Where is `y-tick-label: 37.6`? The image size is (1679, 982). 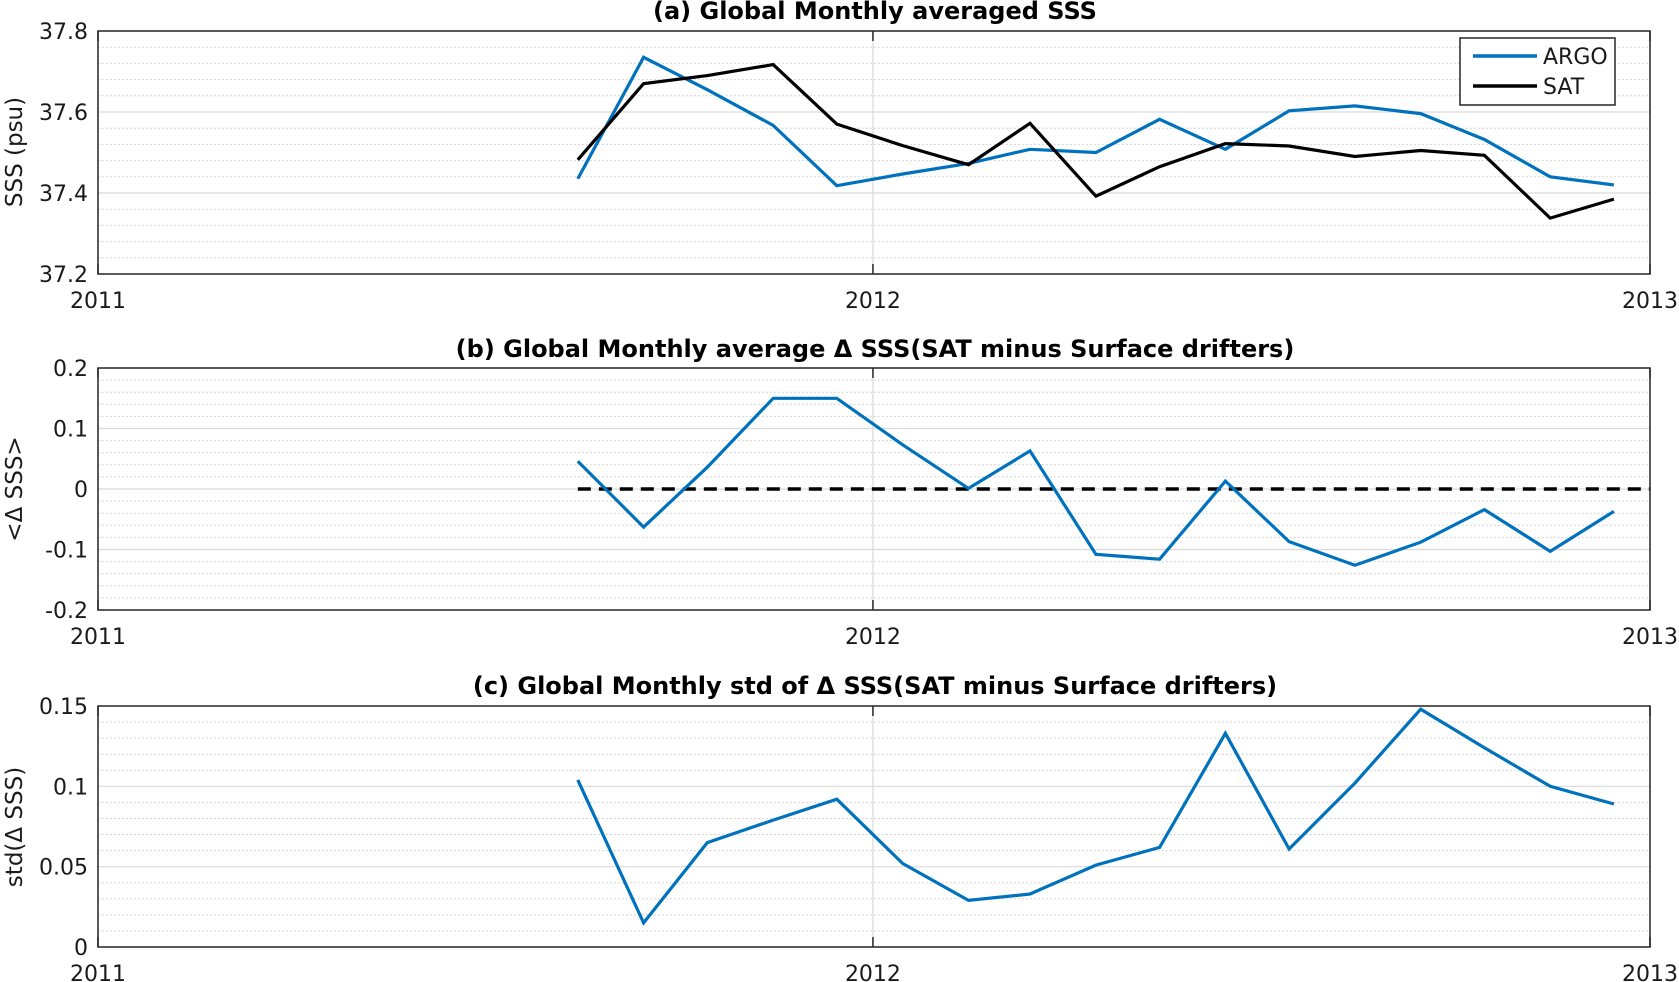 y-tick-label: 37.6 is located at coordinates (63, 113).